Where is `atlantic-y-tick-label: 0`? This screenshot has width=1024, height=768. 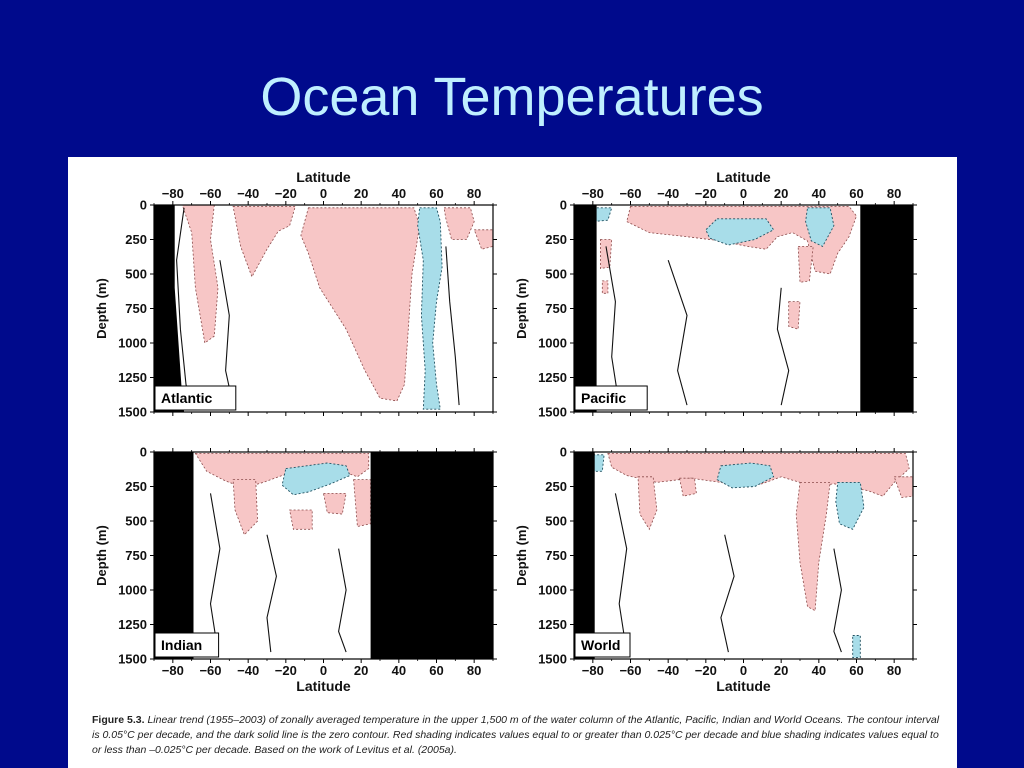
atlantic-y-tick-label: 0 is located at coordinates (143, 205).